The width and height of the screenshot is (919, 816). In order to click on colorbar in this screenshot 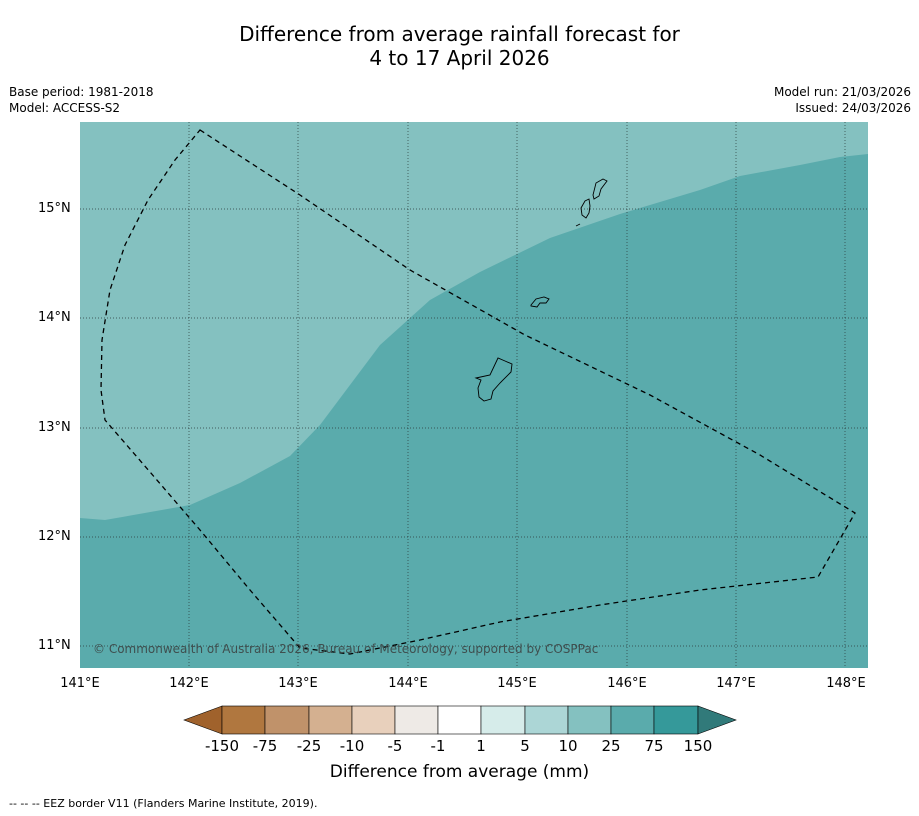, I will do `click(460, 720)`.